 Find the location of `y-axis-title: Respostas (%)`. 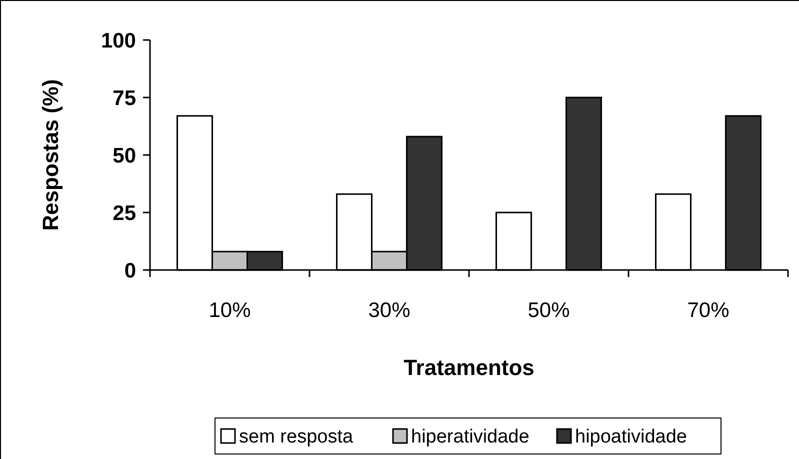

y-axis-title: Respostas (%) is located at coordinates (50, 155).